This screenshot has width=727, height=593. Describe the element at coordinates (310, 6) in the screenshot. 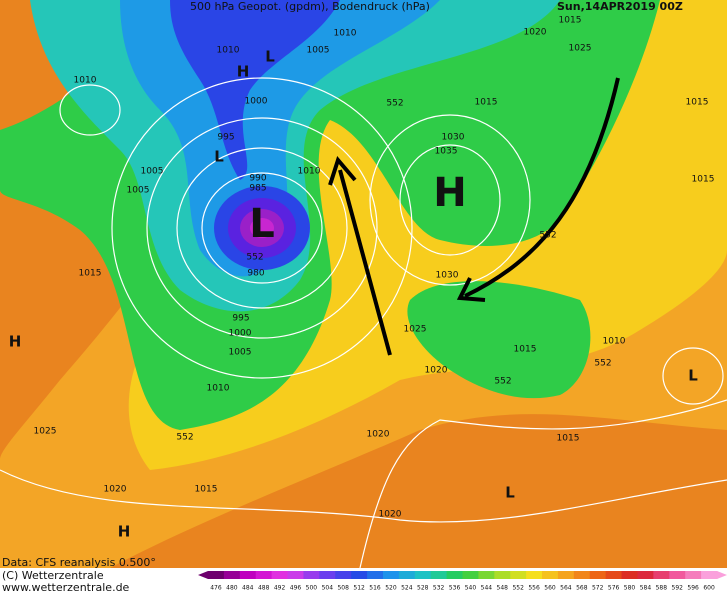

I see `map-title: 500 hPa Geopot. (gpdm), Bodendruck (hPa)` at that location.